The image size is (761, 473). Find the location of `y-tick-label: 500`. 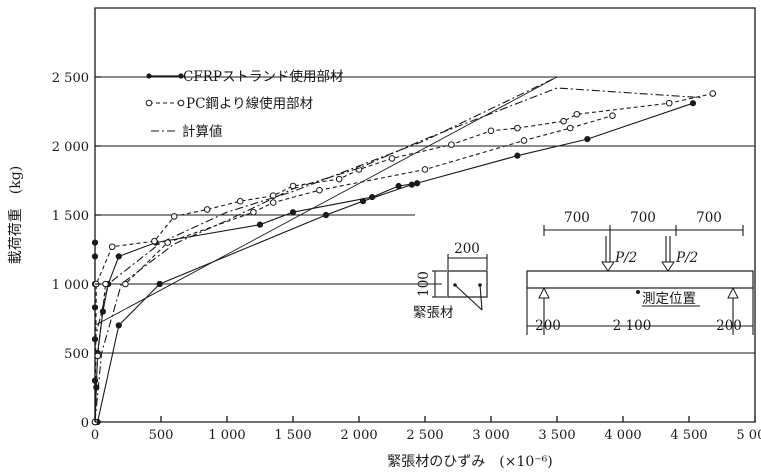

y-tick-label: 500 is located at coordinates (76, 354).